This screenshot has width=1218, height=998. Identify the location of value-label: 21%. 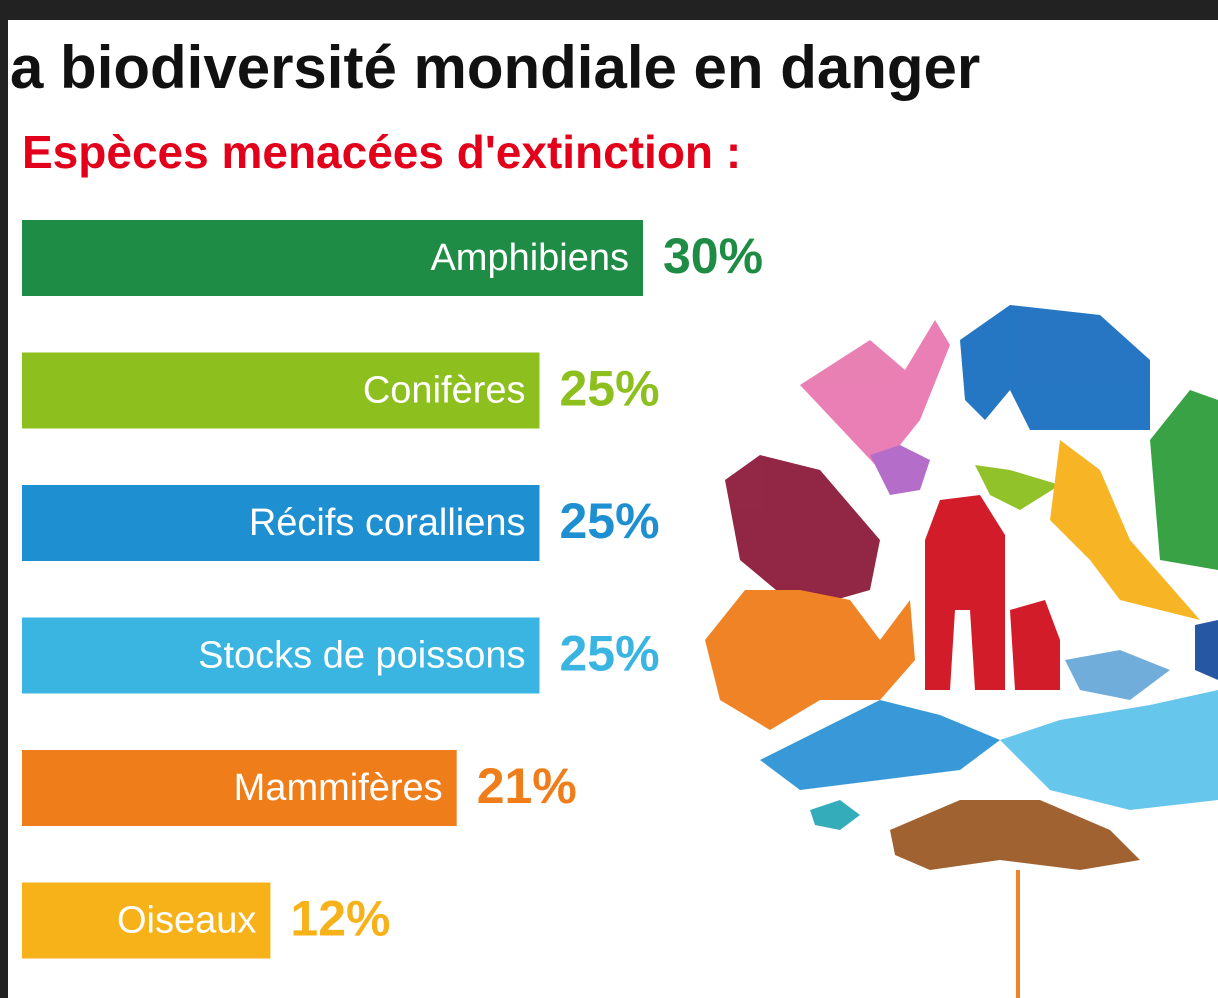
(527, 786).